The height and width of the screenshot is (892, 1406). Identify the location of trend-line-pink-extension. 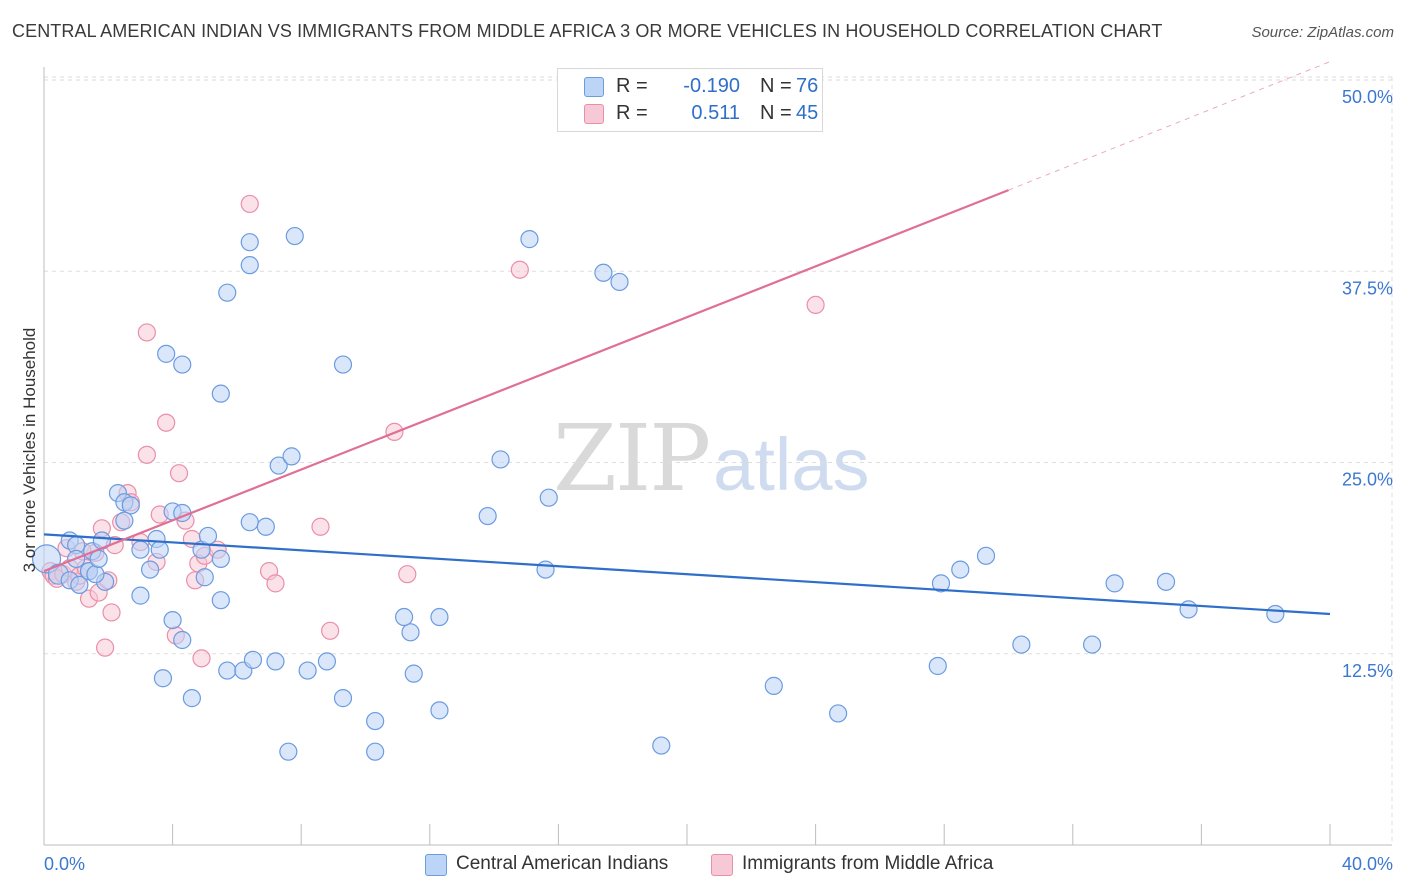
(1169, 126).